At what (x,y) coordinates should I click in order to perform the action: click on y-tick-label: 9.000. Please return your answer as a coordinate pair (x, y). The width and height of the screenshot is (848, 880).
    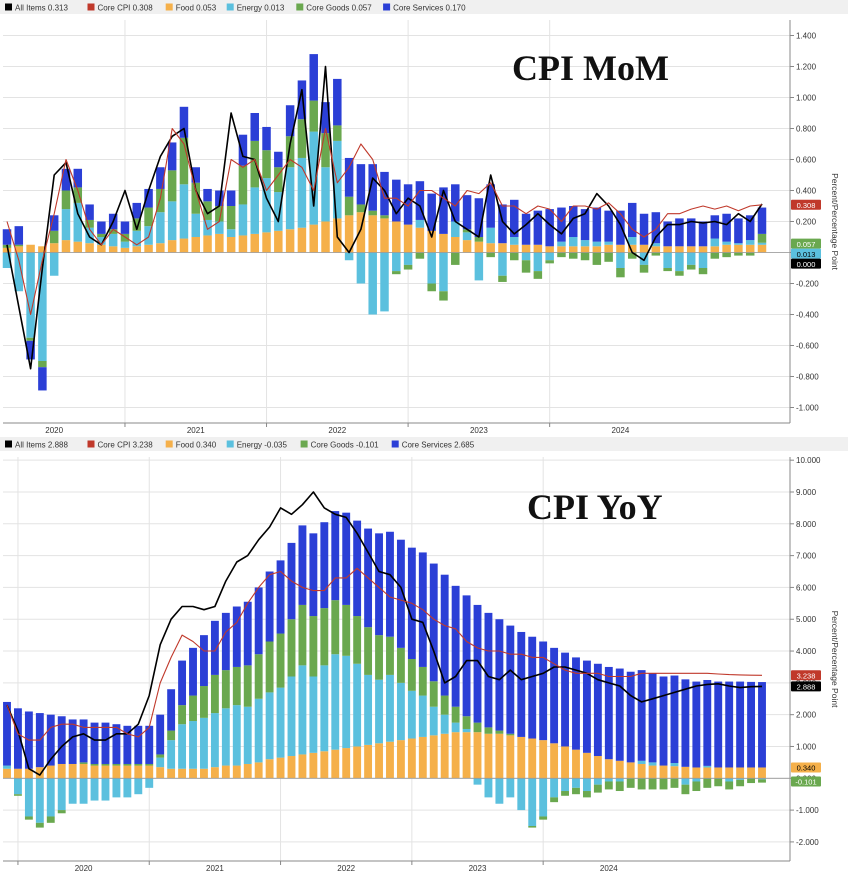
    Looking at the image, I should click on (806, 492).